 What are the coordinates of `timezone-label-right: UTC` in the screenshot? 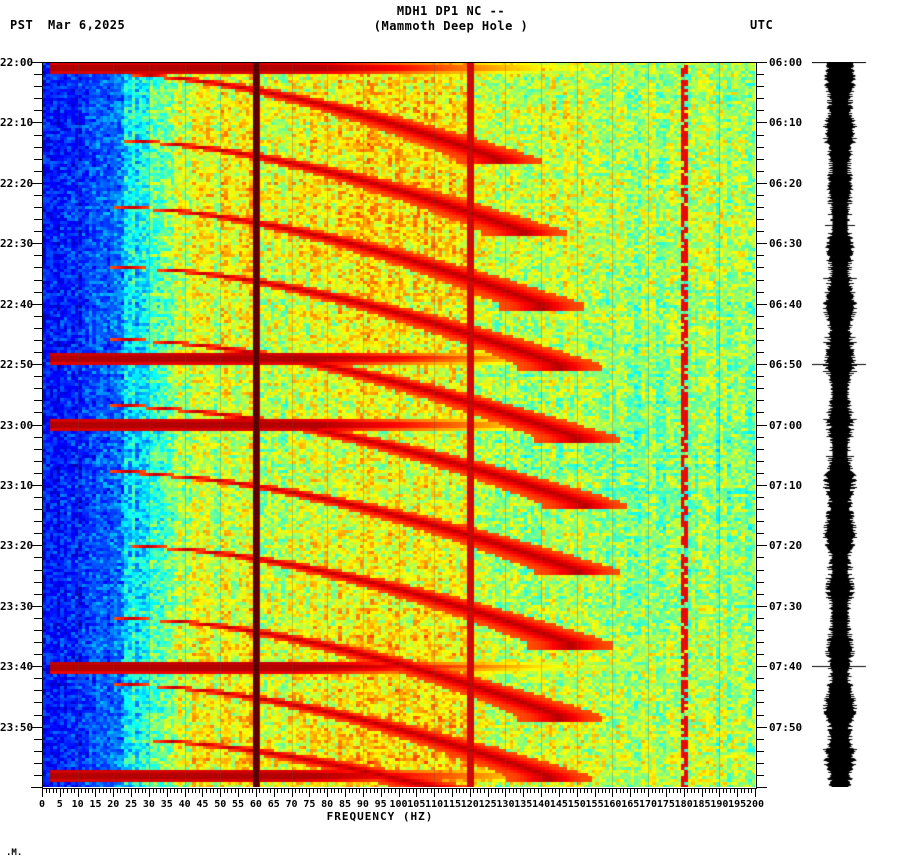 It's located at (762, 25).